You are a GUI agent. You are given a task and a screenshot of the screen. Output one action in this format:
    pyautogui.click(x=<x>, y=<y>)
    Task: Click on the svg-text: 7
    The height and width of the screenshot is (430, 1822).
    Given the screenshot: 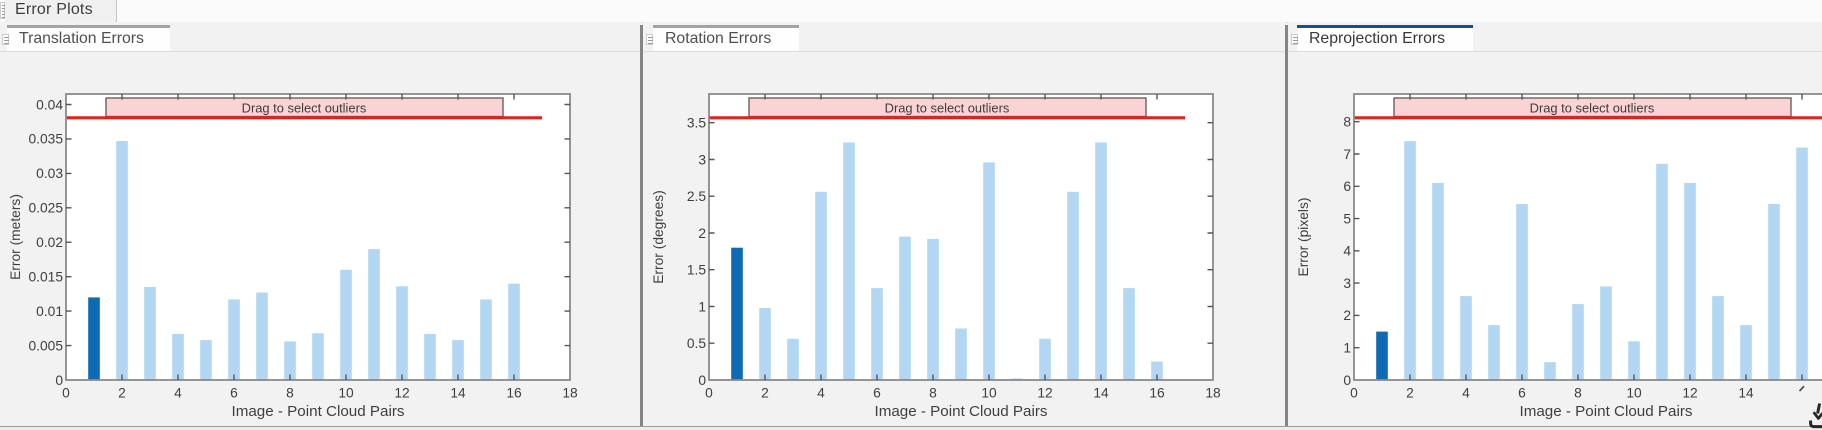 What is the action you would take?
    pyautogui.click(x=1347, y=154)
    